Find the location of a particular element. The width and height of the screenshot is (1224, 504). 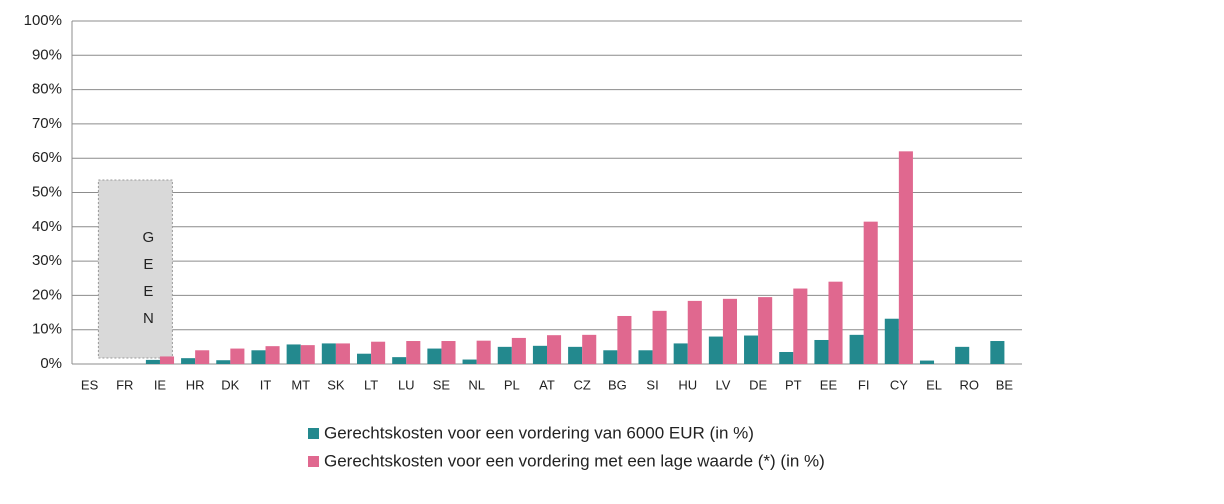

x-tick-label: FI is located at coordinates (864, 384).